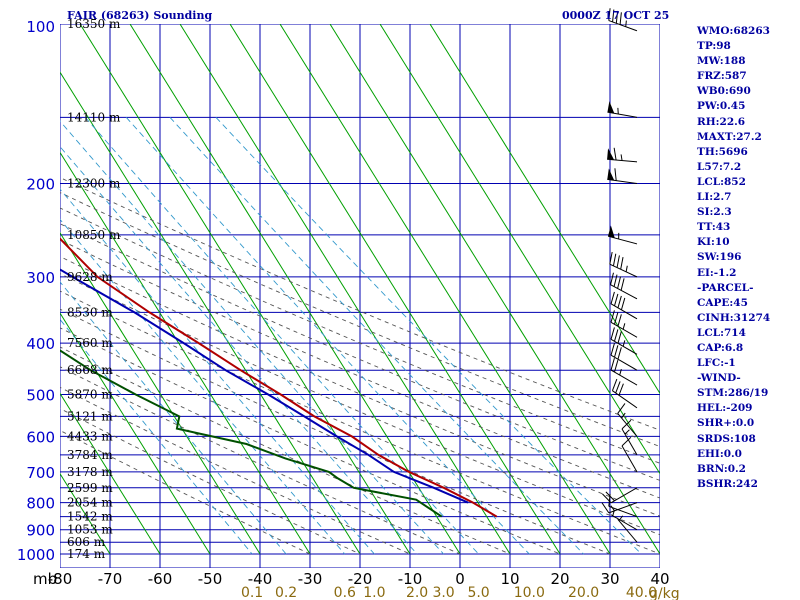  Describe the element at coordinates (60, 579) in the screenshot. I see `temperature-tick-label: -80` at that location.